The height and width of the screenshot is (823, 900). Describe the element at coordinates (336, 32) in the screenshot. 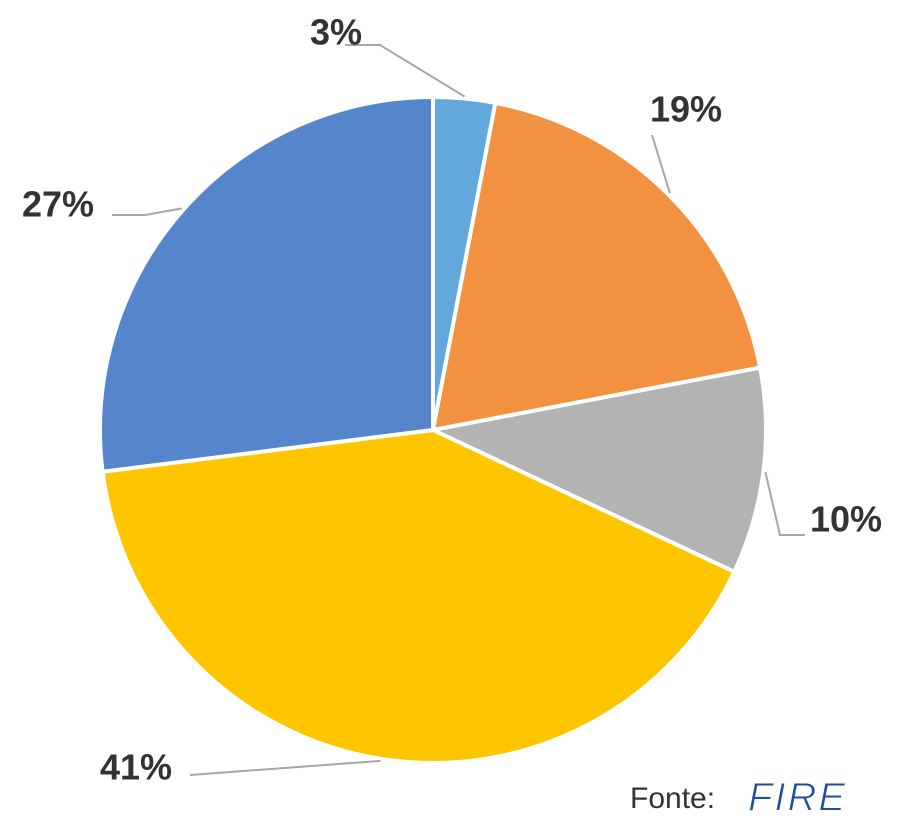

I see `data-label: 3%` at that location.